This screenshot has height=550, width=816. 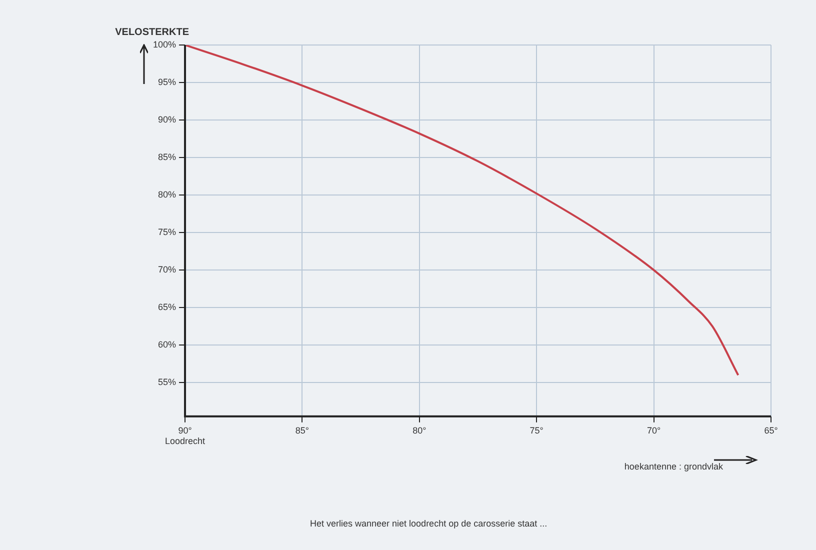 What do you see at coordinates (167, 307) in the screenshot?
I see `y-tick-label: 65%` at bounding box center [167, 307].